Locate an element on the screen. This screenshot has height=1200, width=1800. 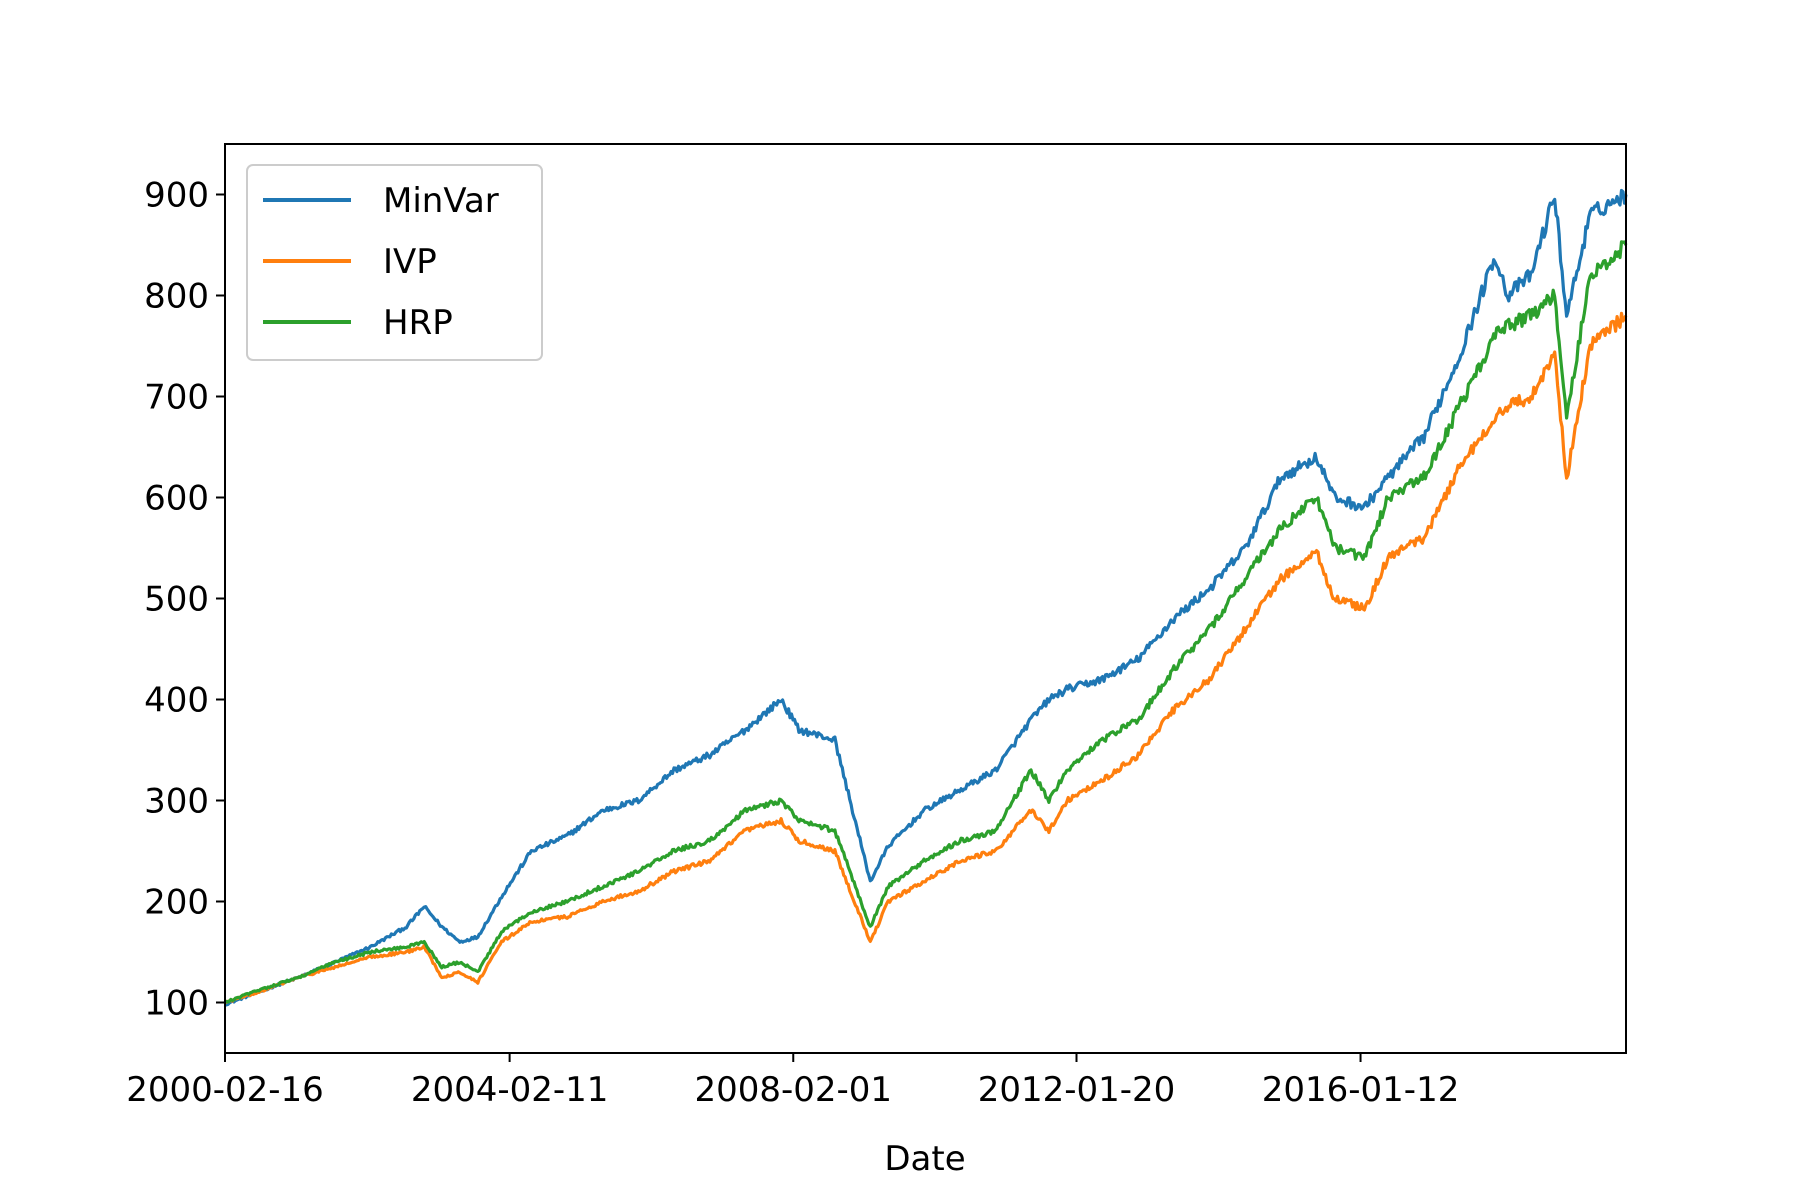
x-tick-label: 2008-02-01 is located at coordinates (793, 1090).